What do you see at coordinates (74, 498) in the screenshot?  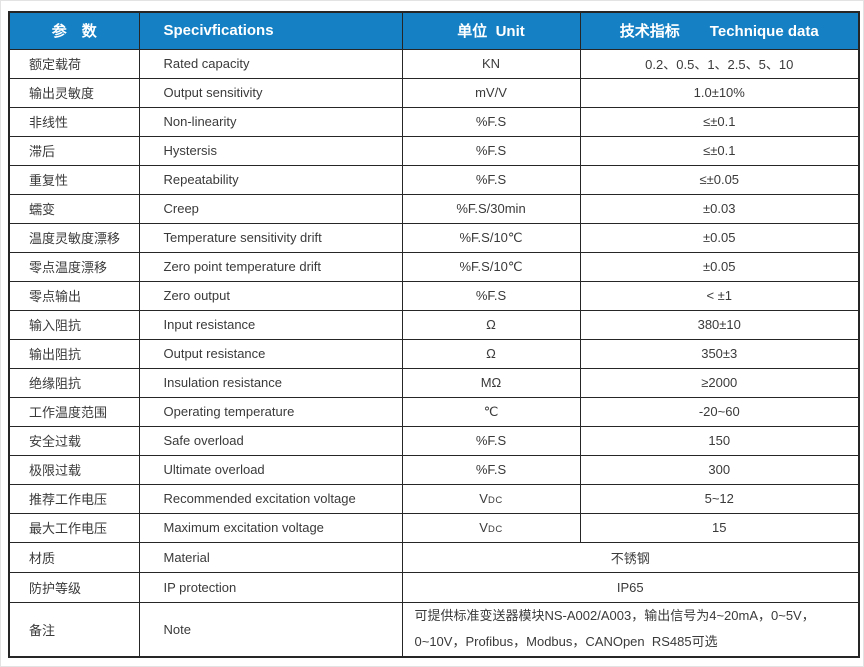 I see `parameter-name-cell: 推荐工作电压` at bounding box center [74, 498].